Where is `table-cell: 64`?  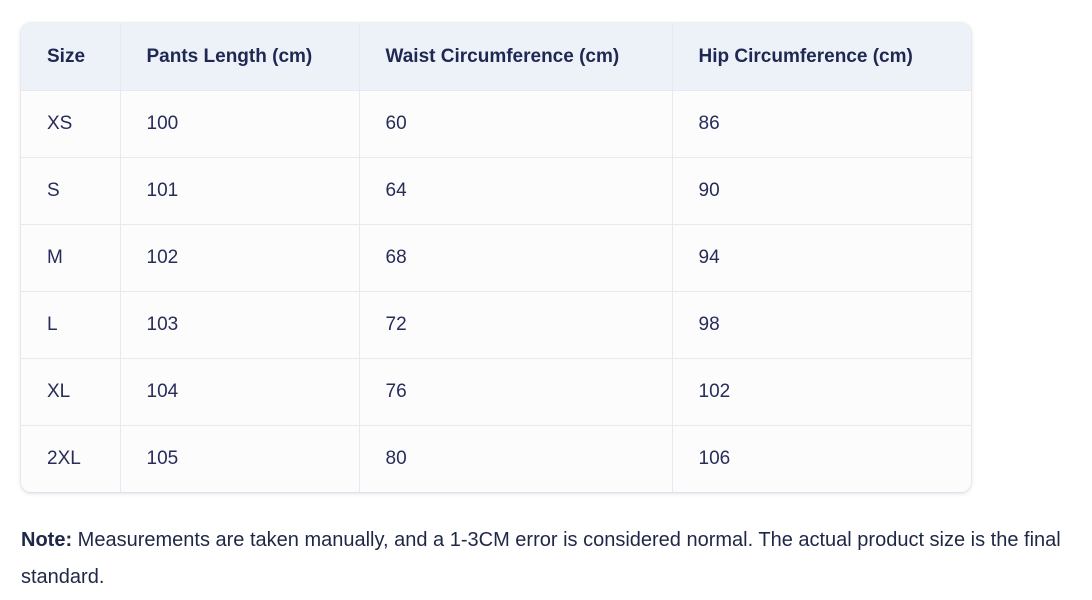
table-cell: 64 is located at coordinates (515, 191).